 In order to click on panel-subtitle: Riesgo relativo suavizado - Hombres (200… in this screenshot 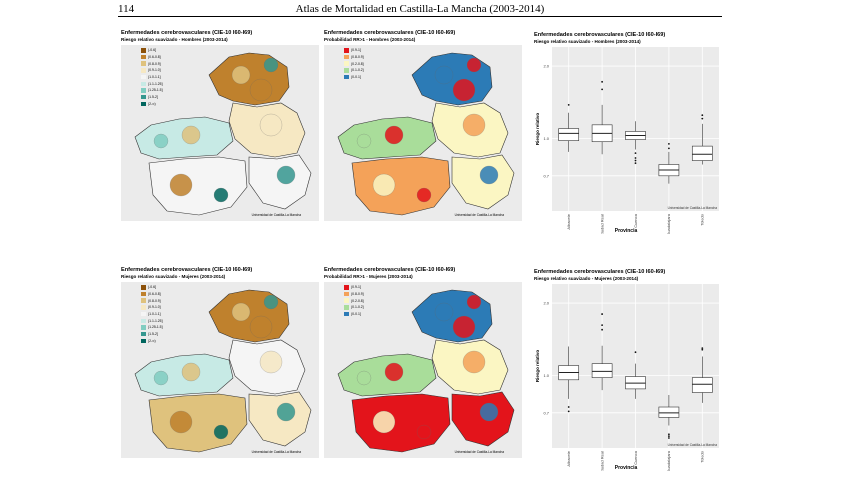, I will do `click(174, 39)`.